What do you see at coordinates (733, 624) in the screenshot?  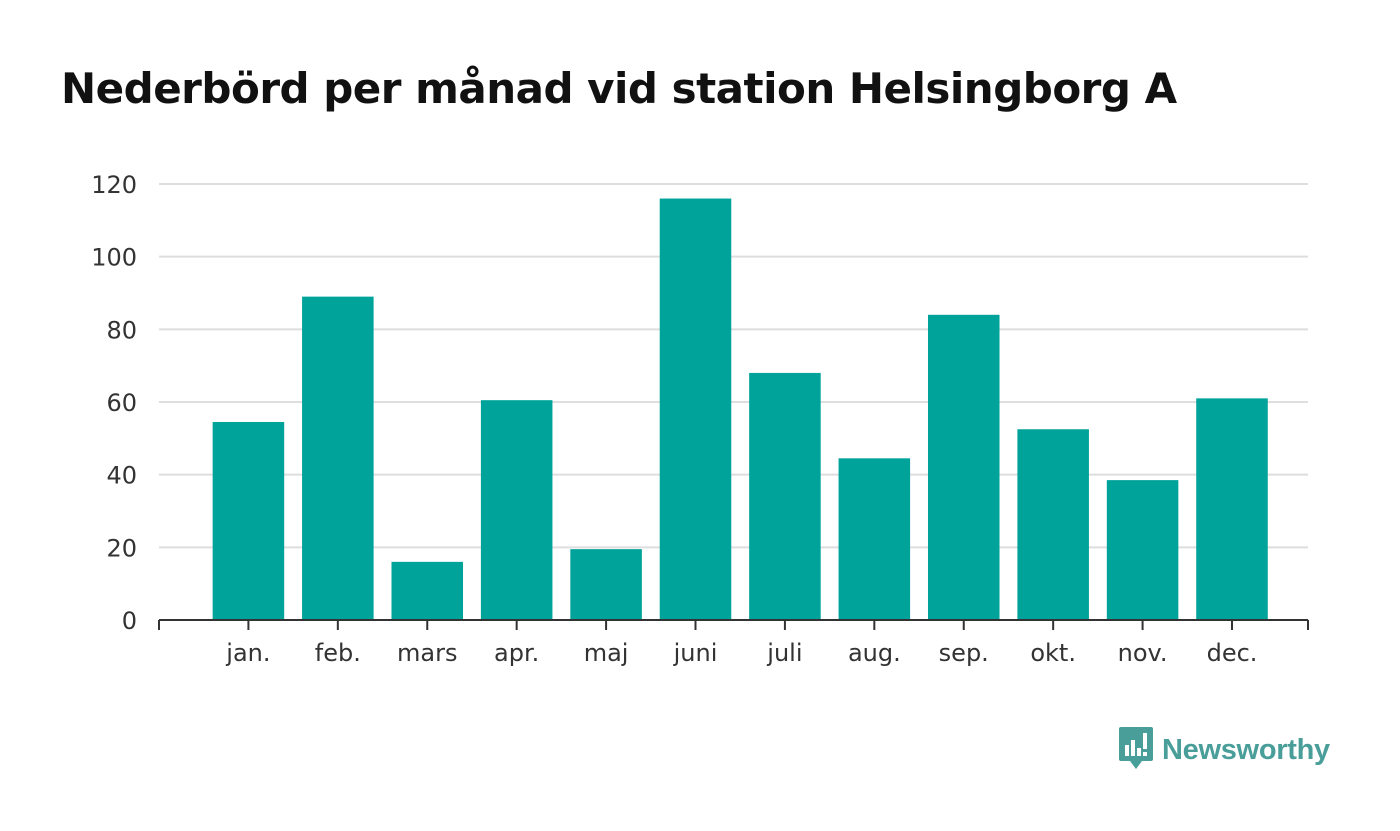 I see `axes` at bounding box center [733, 624].